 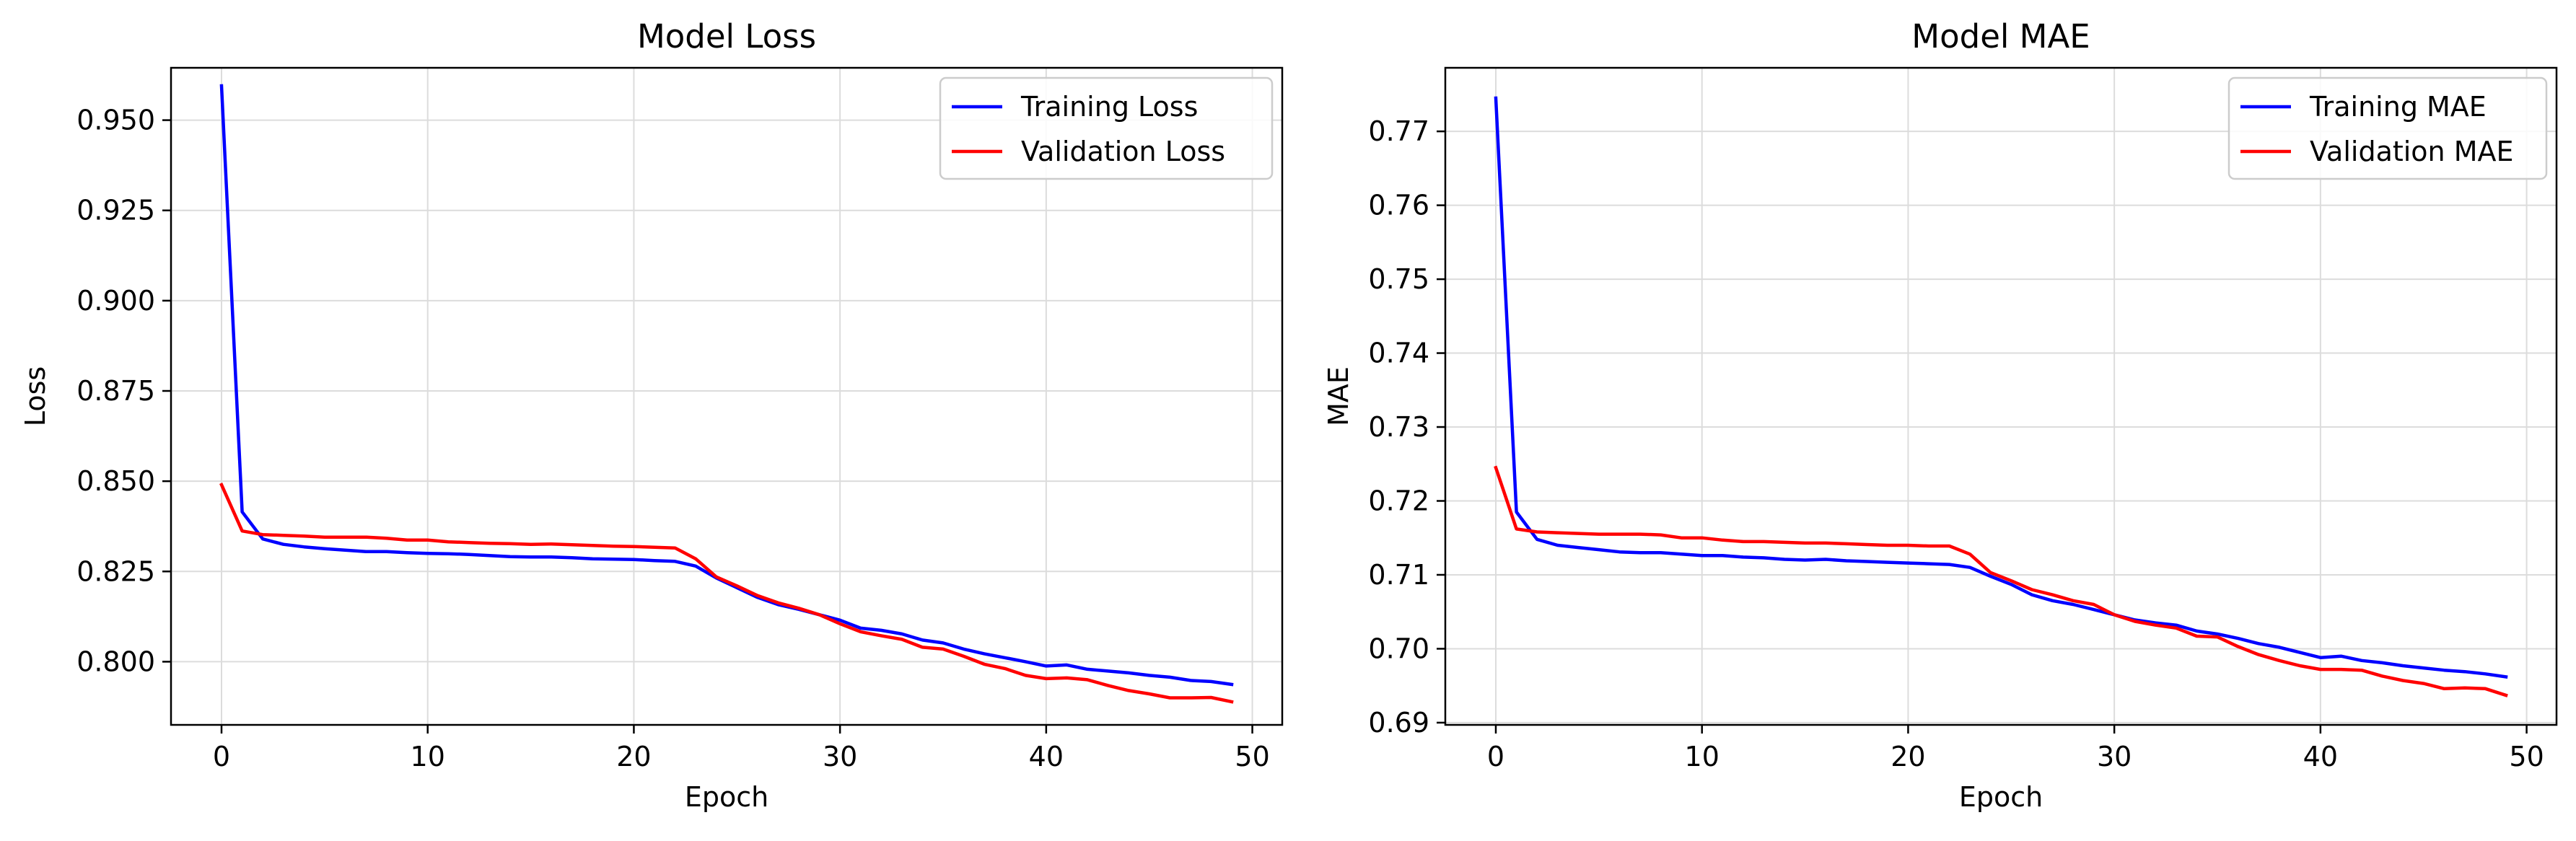 What do you see at coordinates (2000, 36) in the screenshot?
I see `chart-title: Model MAE` at bounding box center [2000, 36].